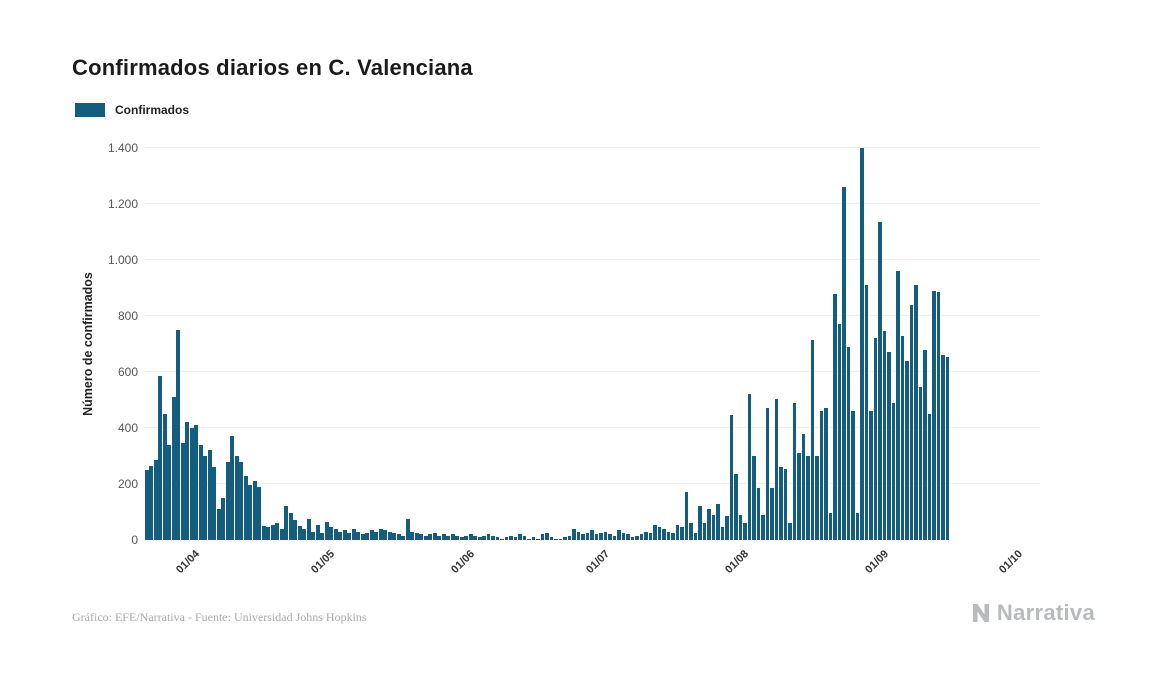  Describe the element at coordinates (132, 110) in the screenshot. I see `legend: Confirmados` at that location.